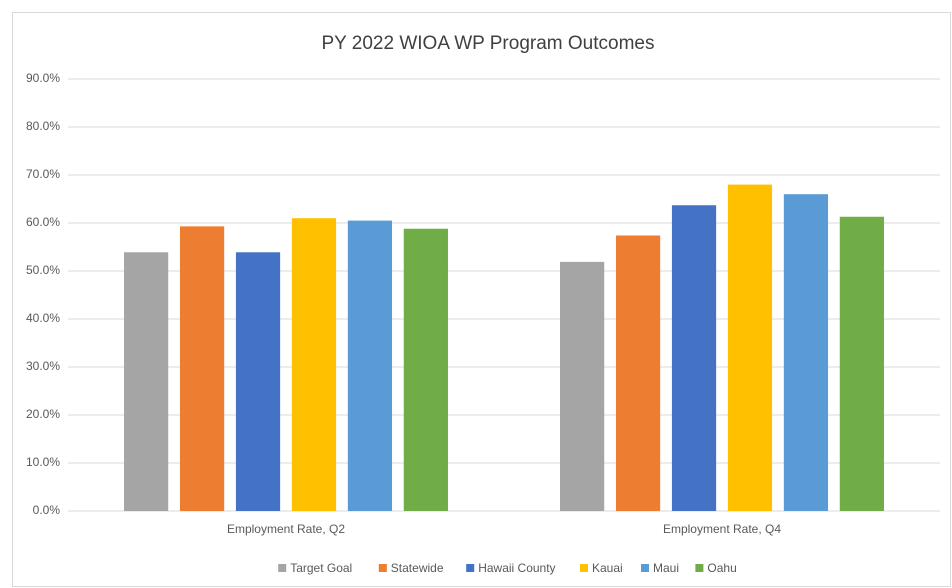 The image size is (952, 588). I want to click on y-tick-label: 80.0%, so click(43, 126).